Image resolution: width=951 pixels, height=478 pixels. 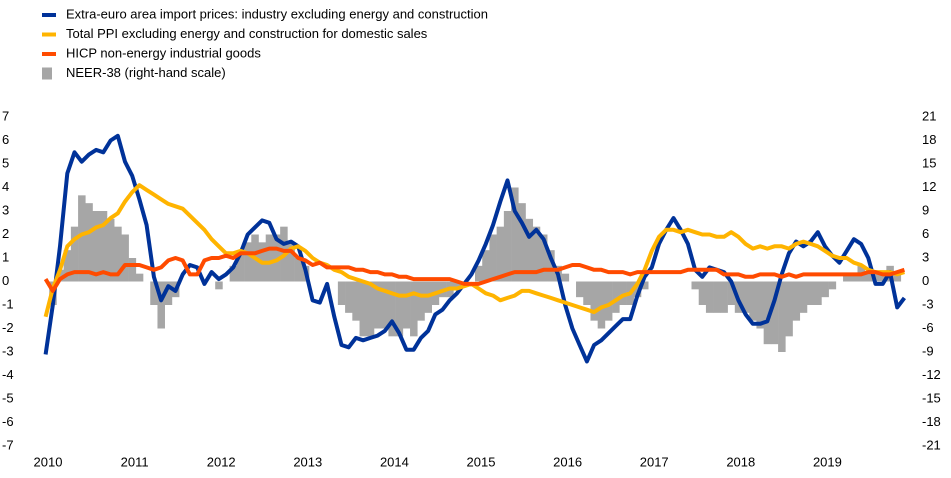 I want to click on y2-tick-label: -9, so click(x=928, y=350).